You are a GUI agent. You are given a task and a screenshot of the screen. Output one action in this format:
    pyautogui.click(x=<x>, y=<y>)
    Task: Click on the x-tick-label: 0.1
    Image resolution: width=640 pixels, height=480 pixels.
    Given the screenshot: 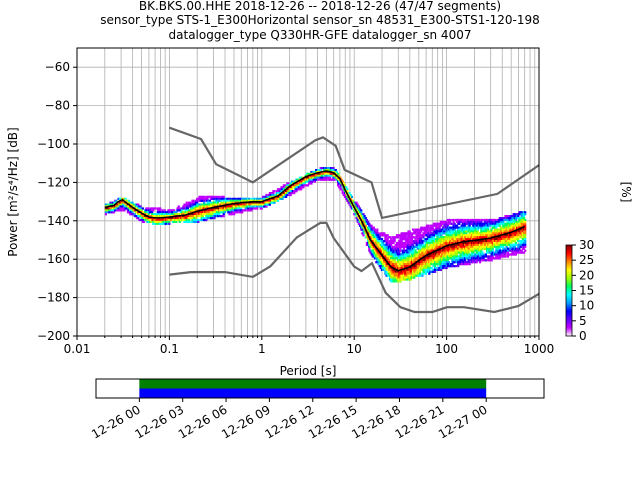 What is the action you would take?
    pyautogui.click(x=169, y=349)
    